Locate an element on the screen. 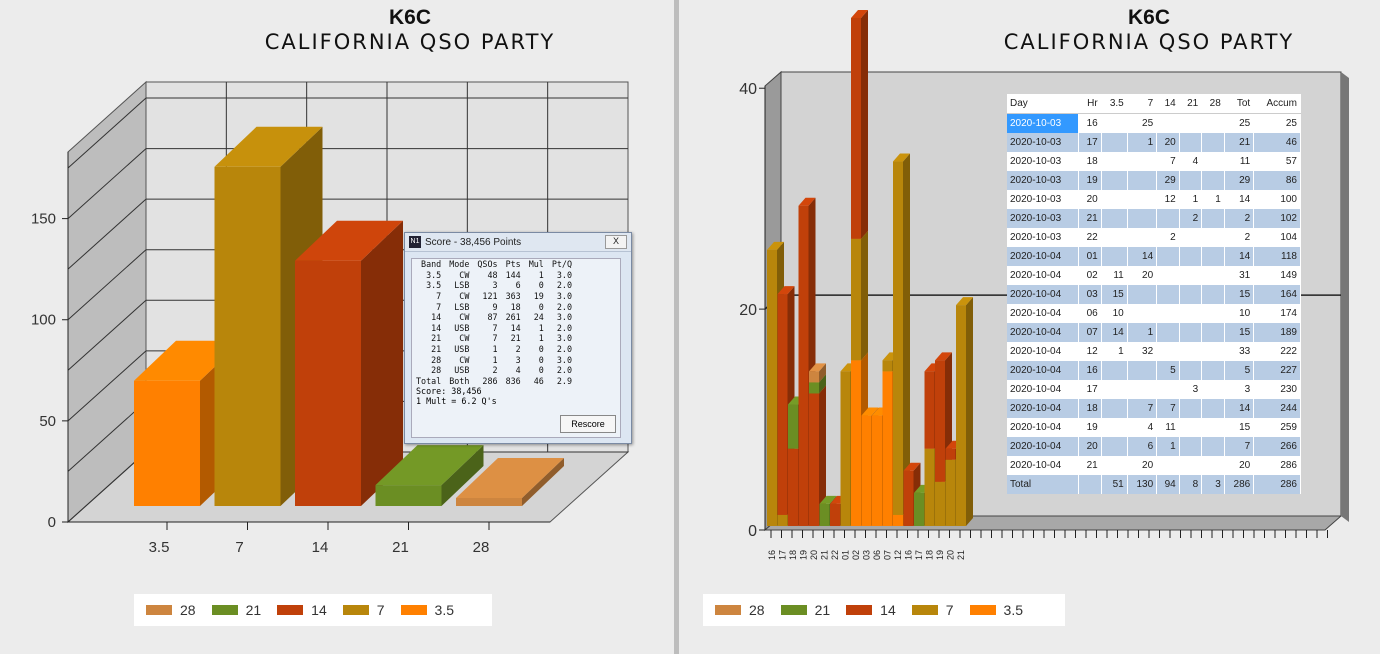 This screenshot has width=1380, height=654. table-row: 2020-10-03 21 2 2 102 is located at coordinates (1154, 218).